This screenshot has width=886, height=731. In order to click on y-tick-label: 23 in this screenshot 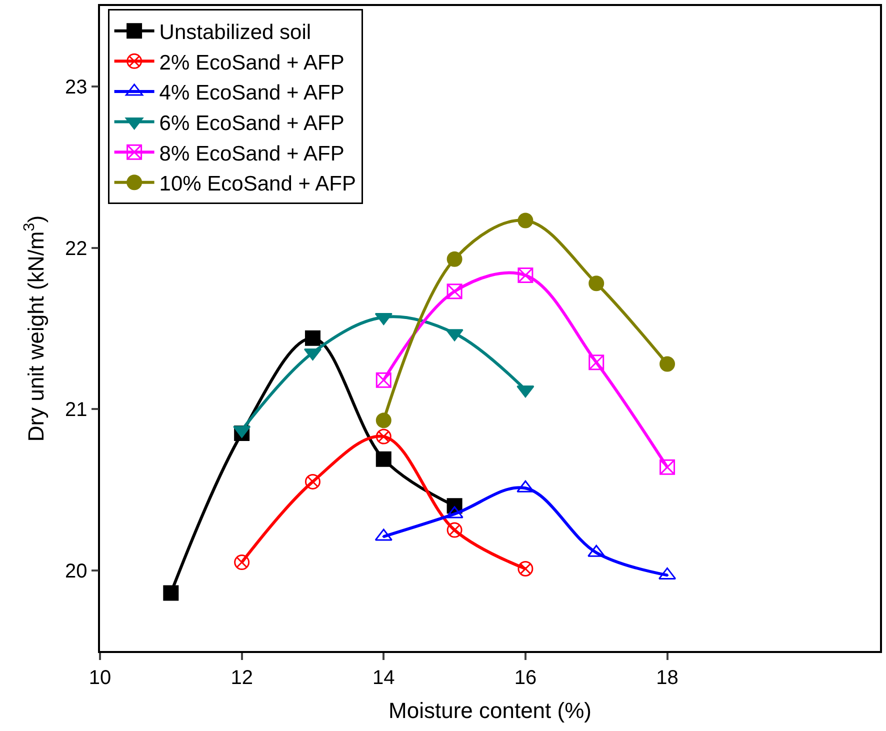, I will do `click(76, 87)`.